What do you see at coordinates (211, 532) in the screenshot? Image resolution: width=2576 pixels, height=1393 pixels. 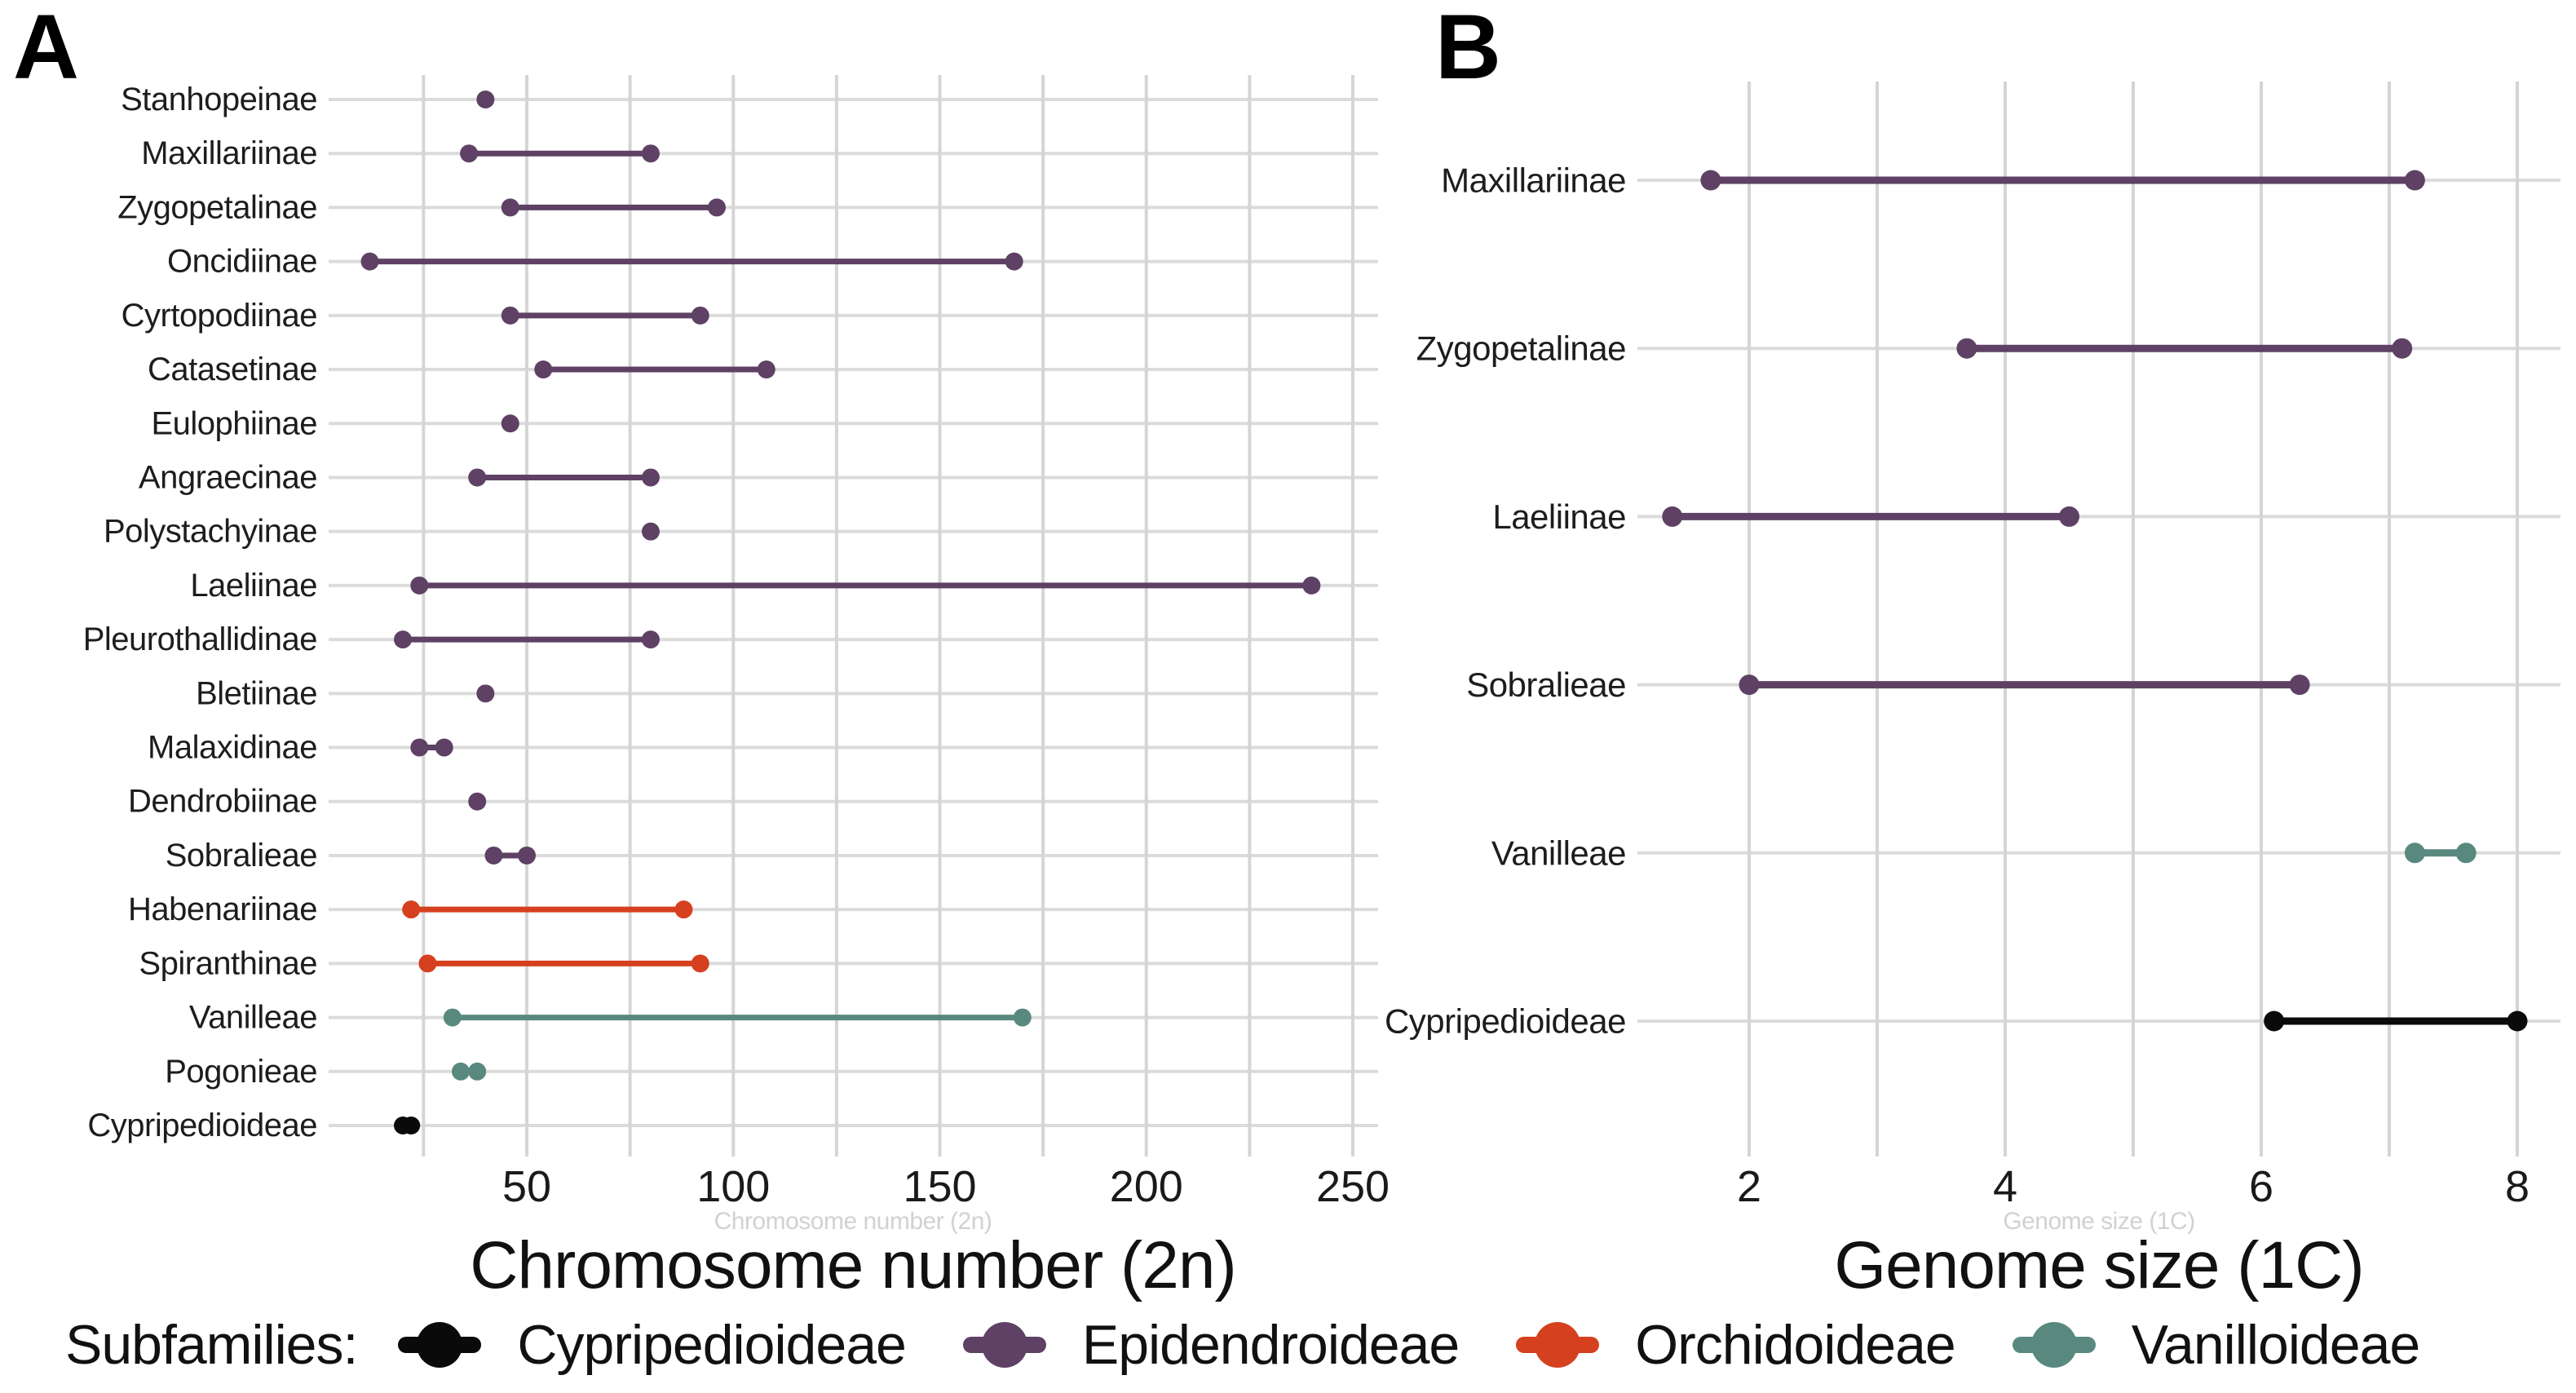 I see `category-label: Polystachyinae` at bounding box center [211, 532].